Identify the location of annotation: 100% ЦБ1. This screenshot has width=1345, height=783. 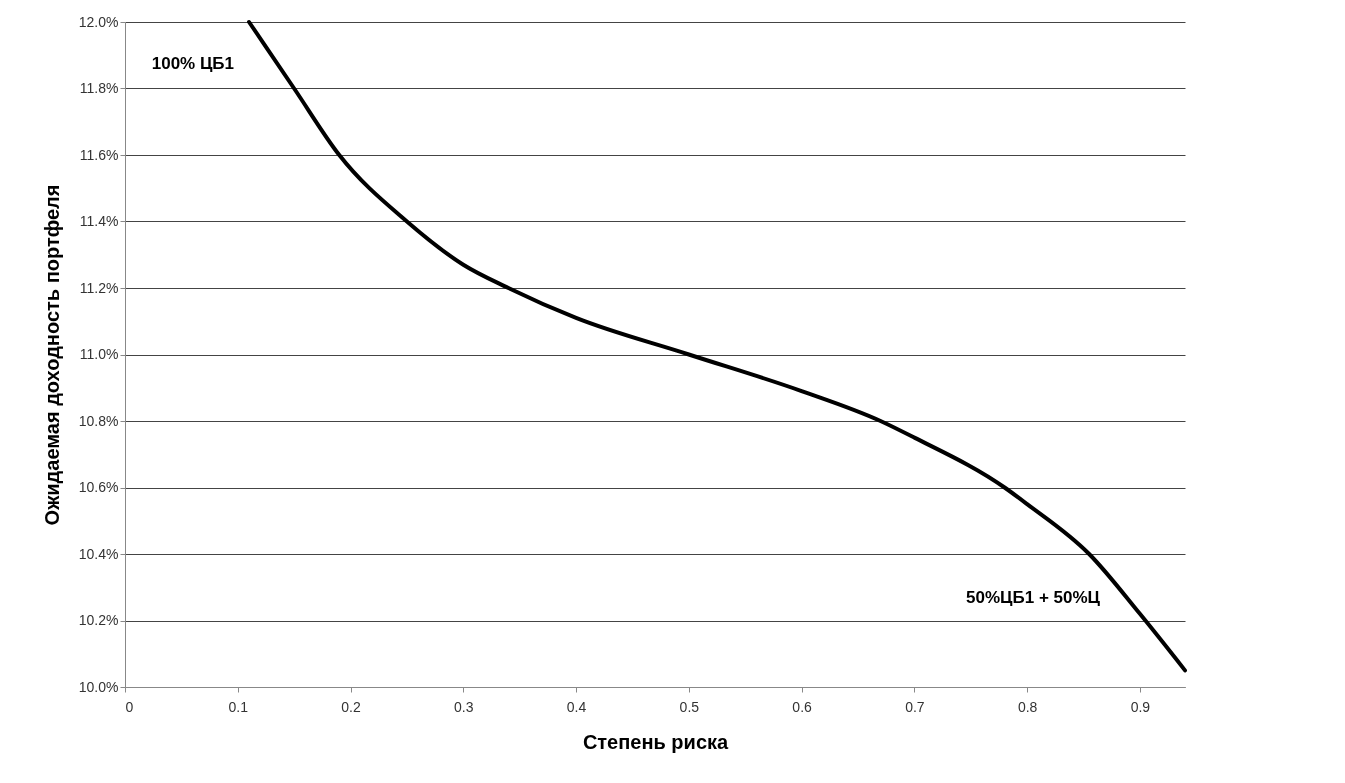
(193, 63).